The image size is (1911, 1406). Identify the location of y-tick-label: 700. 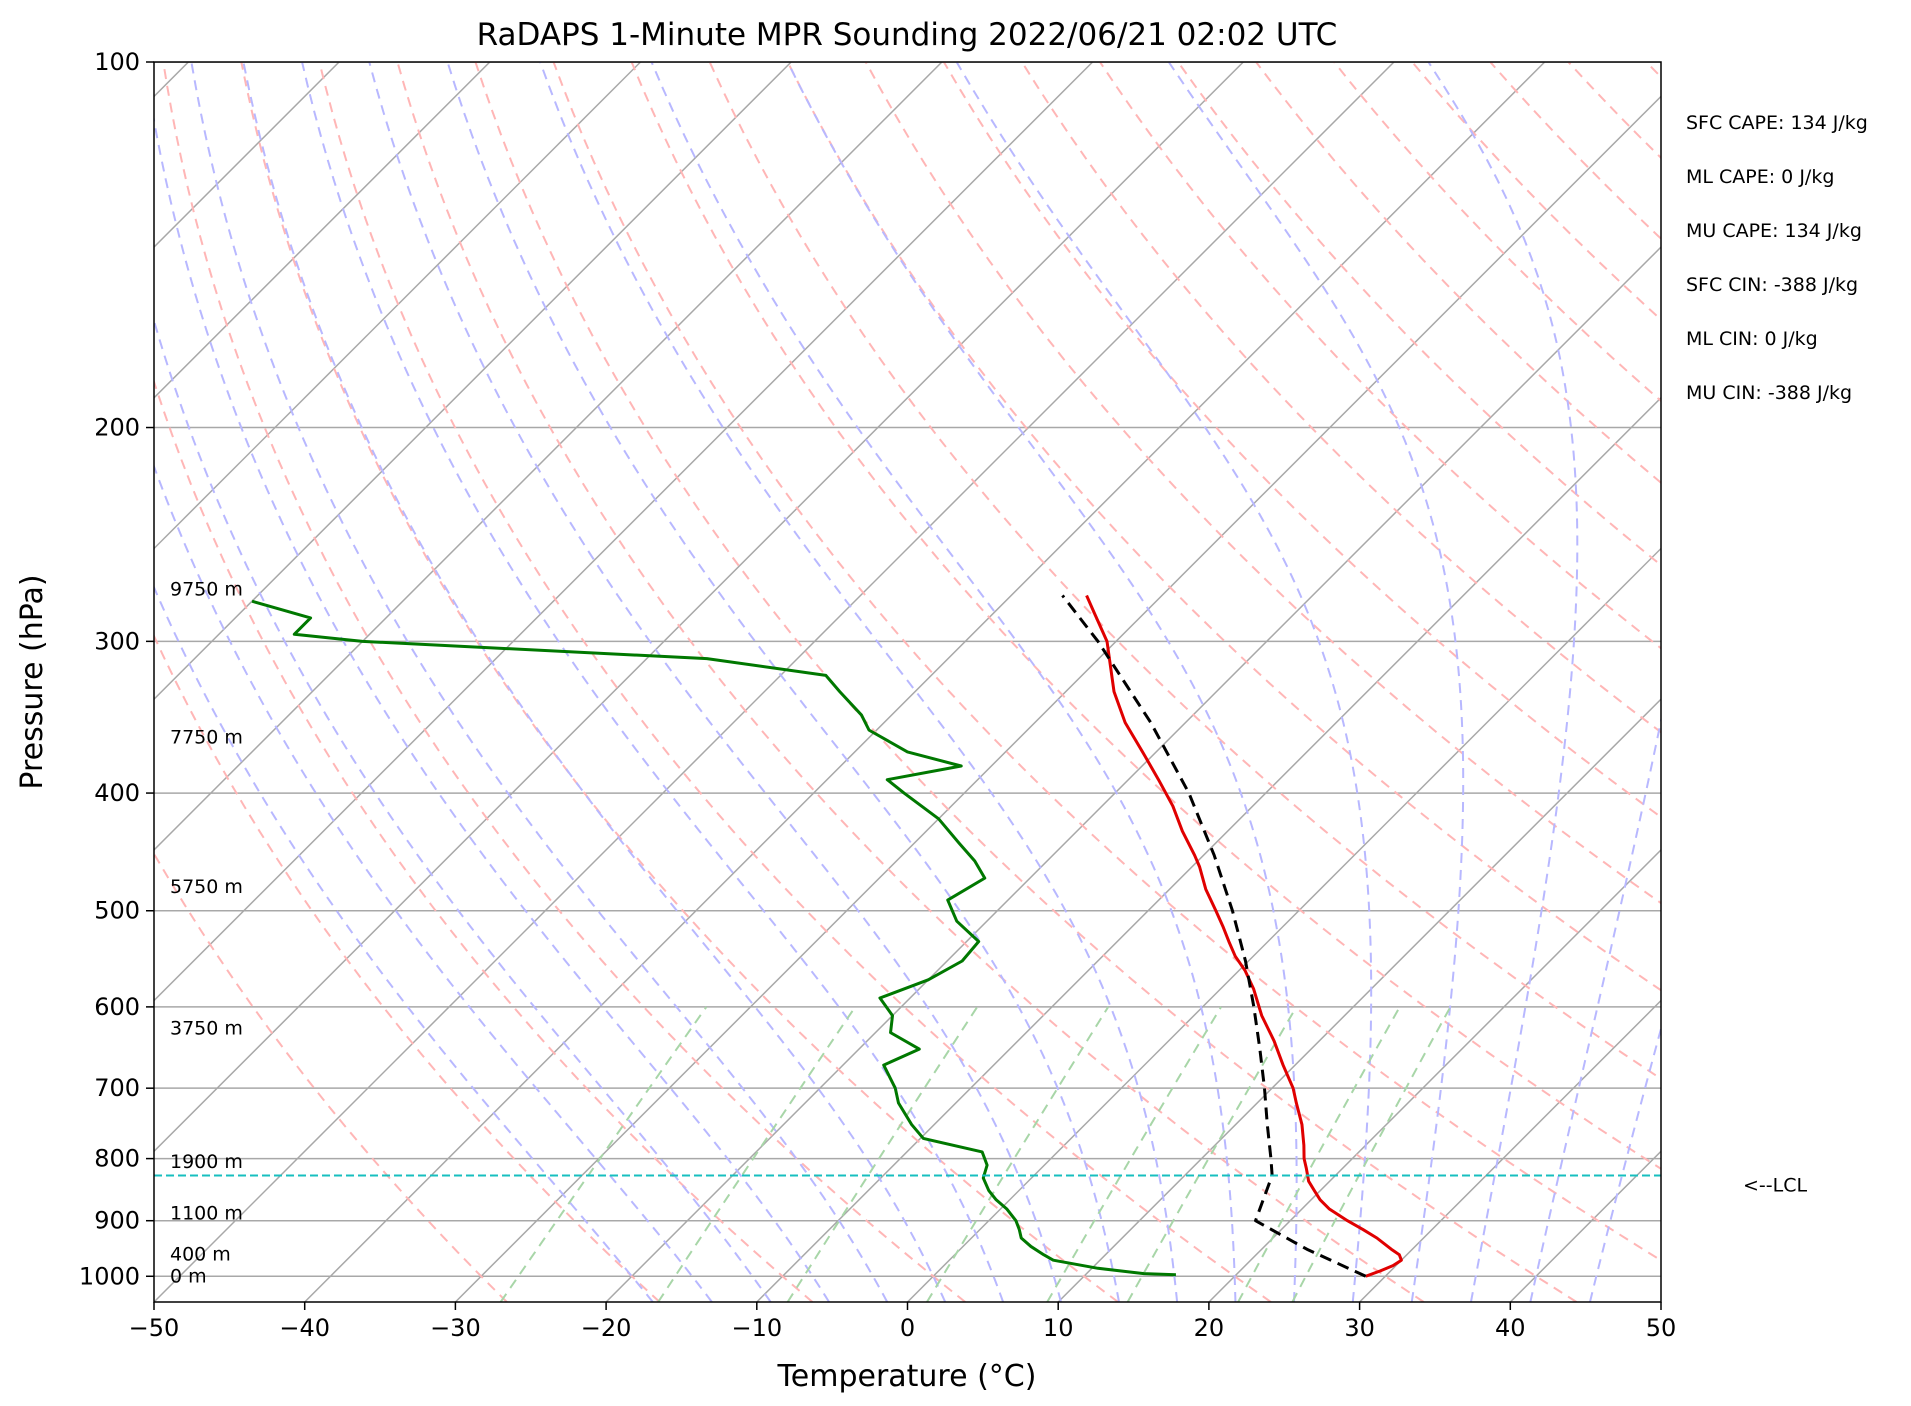
(117, 1088).